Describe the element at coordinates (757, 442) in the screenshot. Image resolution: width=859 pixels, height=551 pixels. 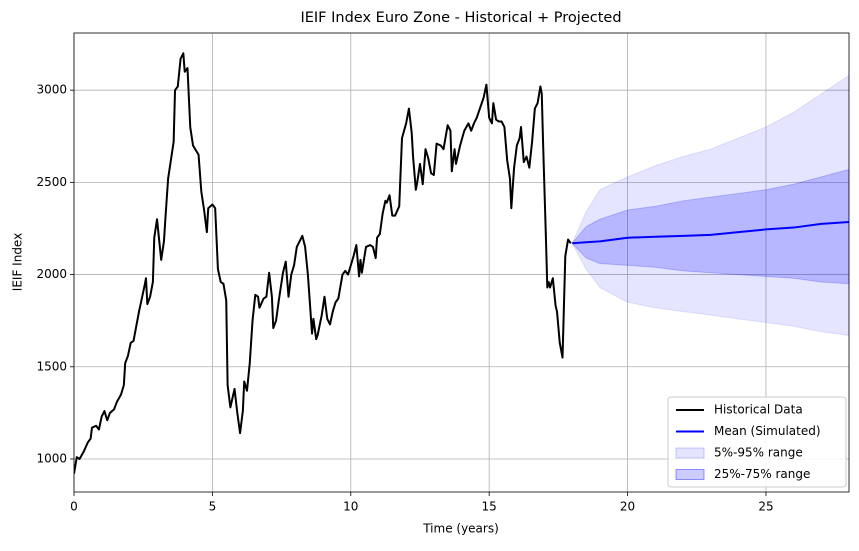
I see `legend-box` at that location.